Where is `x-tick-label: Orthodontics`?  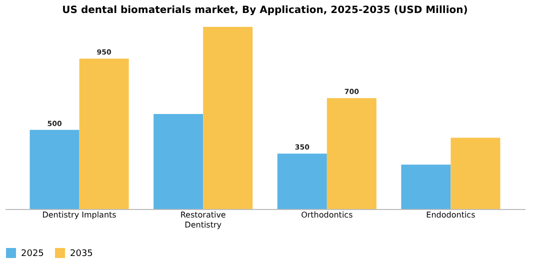
x-tick-label: Orthodontics is located at coordinates (327, 215).